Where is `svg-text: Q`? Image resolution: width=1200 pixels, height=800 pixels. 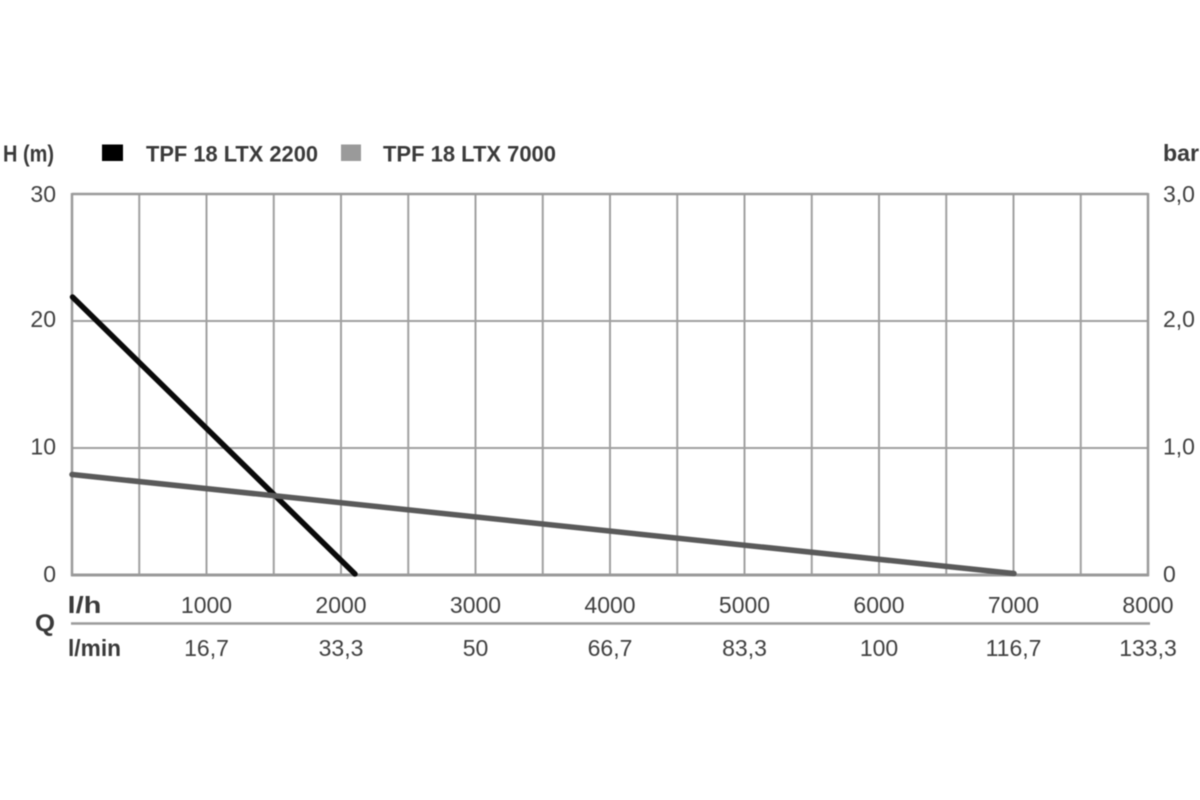
svg-text: Q is located at coordinates (45, 623).